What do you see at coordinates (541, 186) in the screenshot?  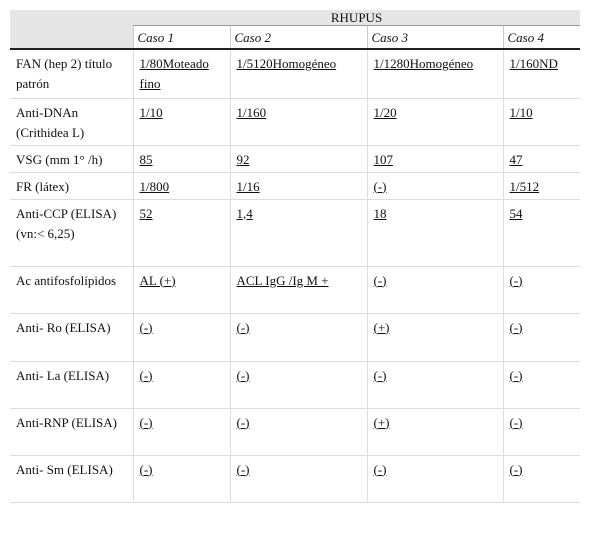 I see `cell: 1/512` at bounding box center [541, 186].